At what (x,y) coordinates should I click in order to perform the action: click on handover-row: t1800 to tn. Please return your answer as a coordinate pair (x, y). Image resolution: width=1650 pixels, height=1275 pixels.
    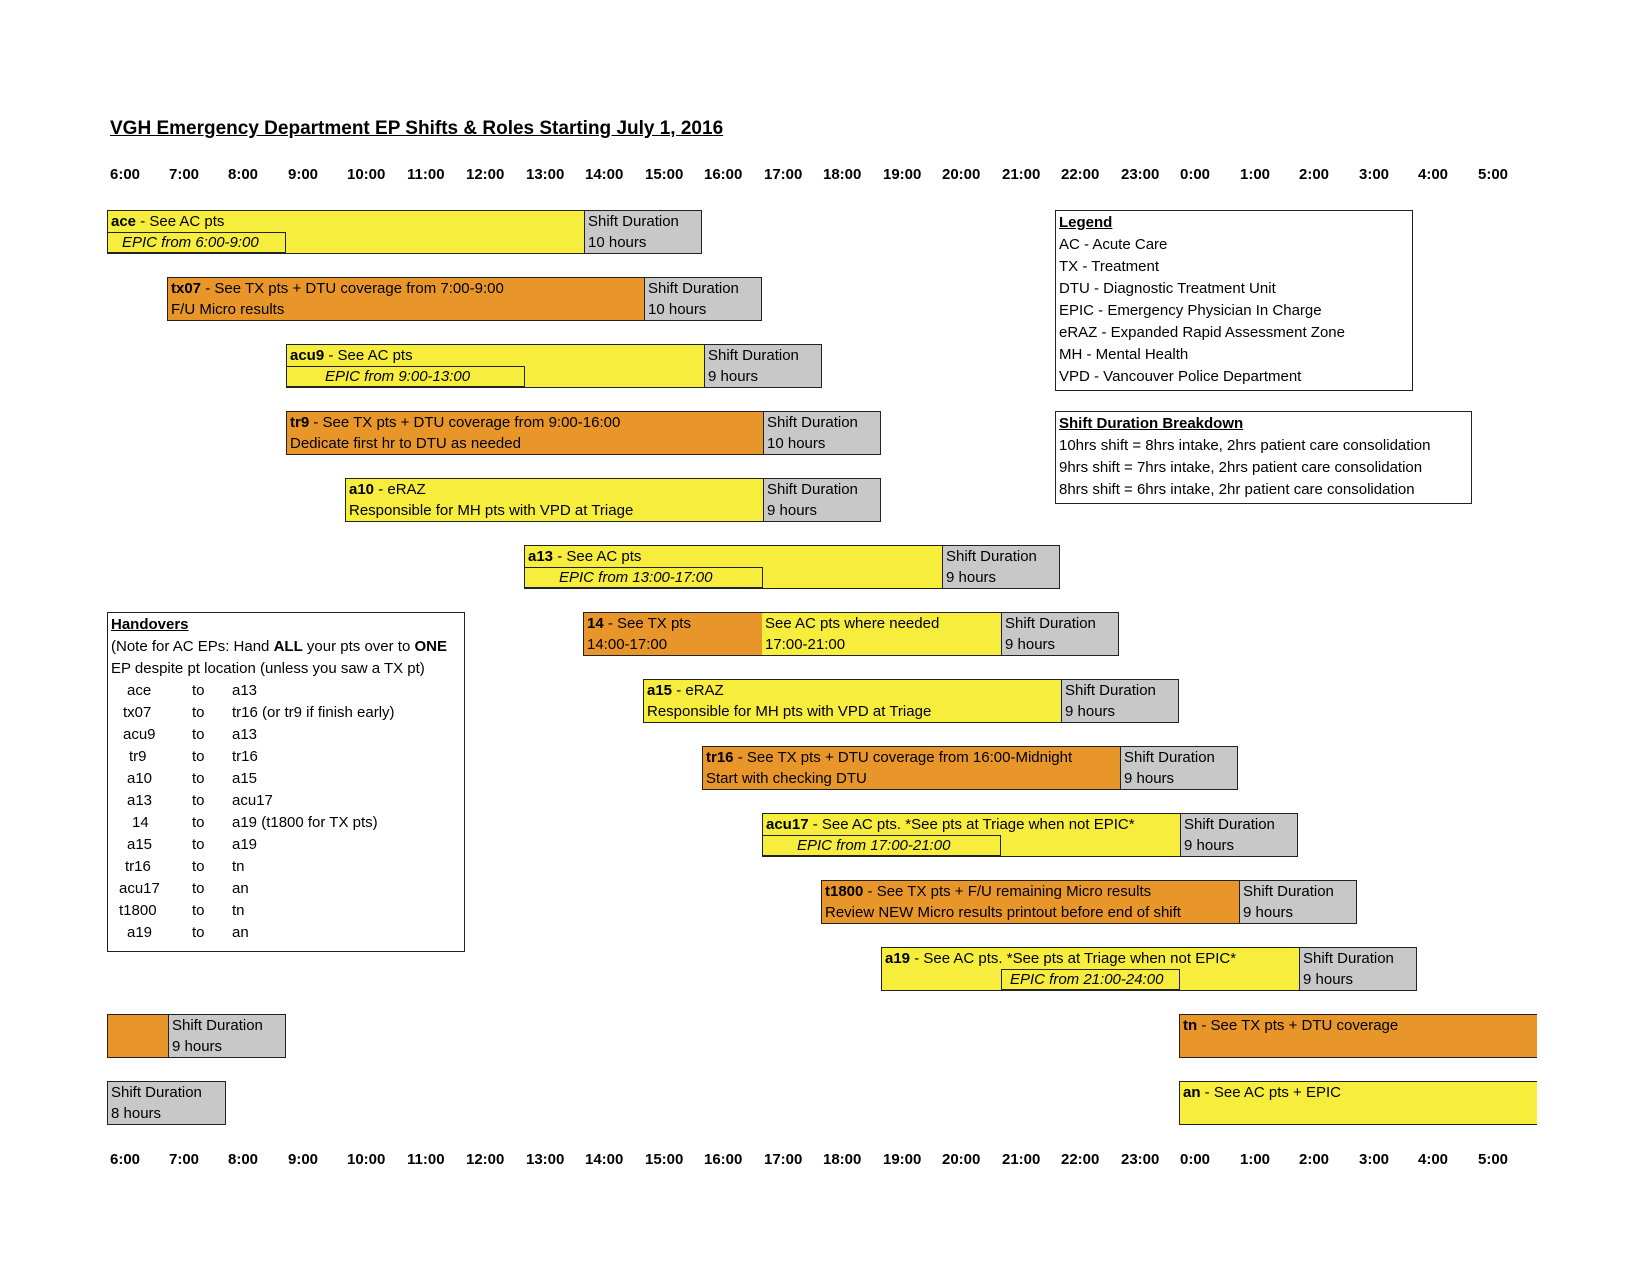
    Looking at the image, I should click on (182, 910).